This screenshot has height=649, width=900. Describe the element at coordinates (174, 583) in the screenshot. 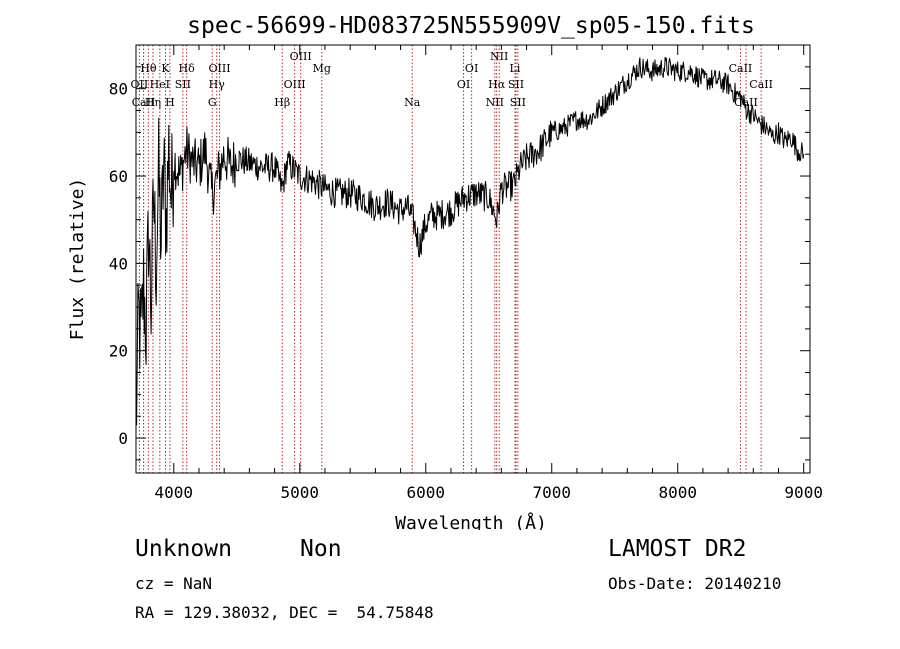

I see `redshift-cz: cz = NaN` at that location.